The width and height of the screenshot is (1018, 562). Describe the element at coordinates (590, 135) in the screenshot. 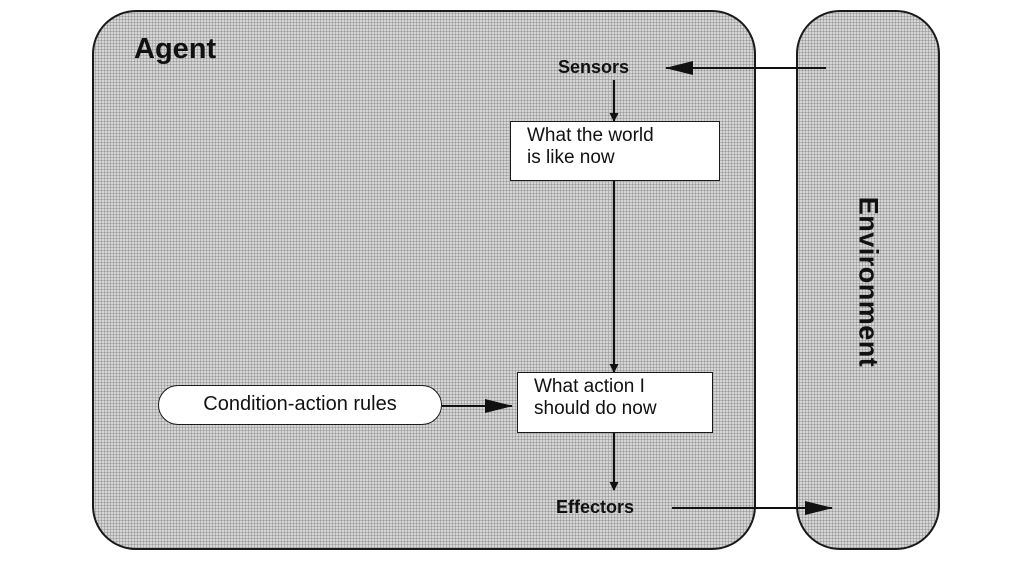

I see `world-state-line-1: What the world` at that location.